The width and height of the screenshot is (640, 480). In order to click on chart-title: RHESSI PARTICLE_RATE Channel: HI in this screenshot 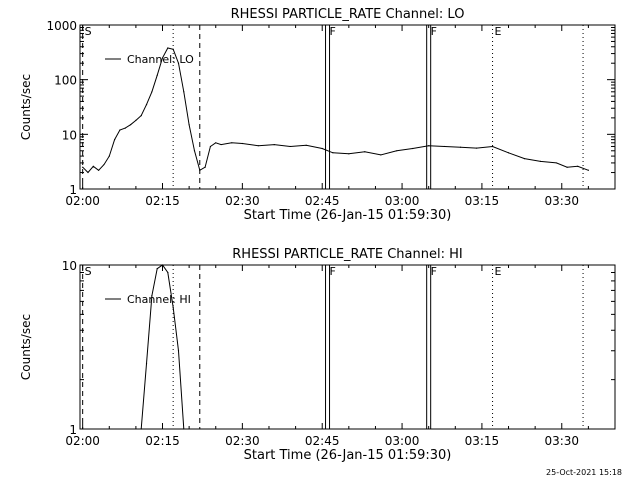, I will do `click(347, 254)`.